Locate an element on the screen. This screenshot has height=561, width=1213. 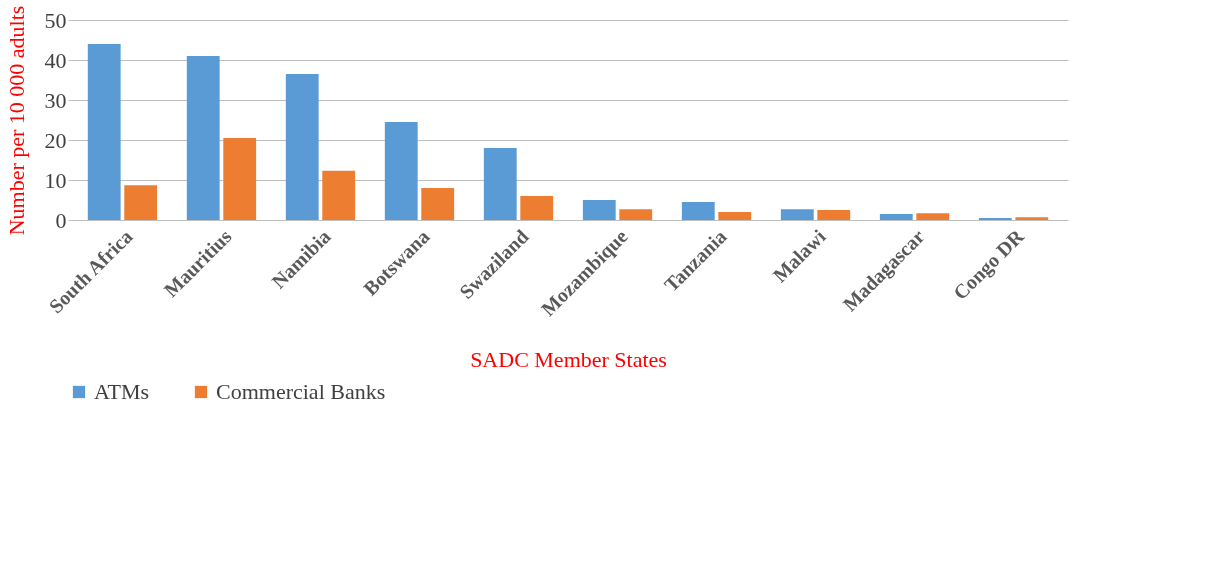
y-tick-label: 50 is located at coordinates (55, 20).